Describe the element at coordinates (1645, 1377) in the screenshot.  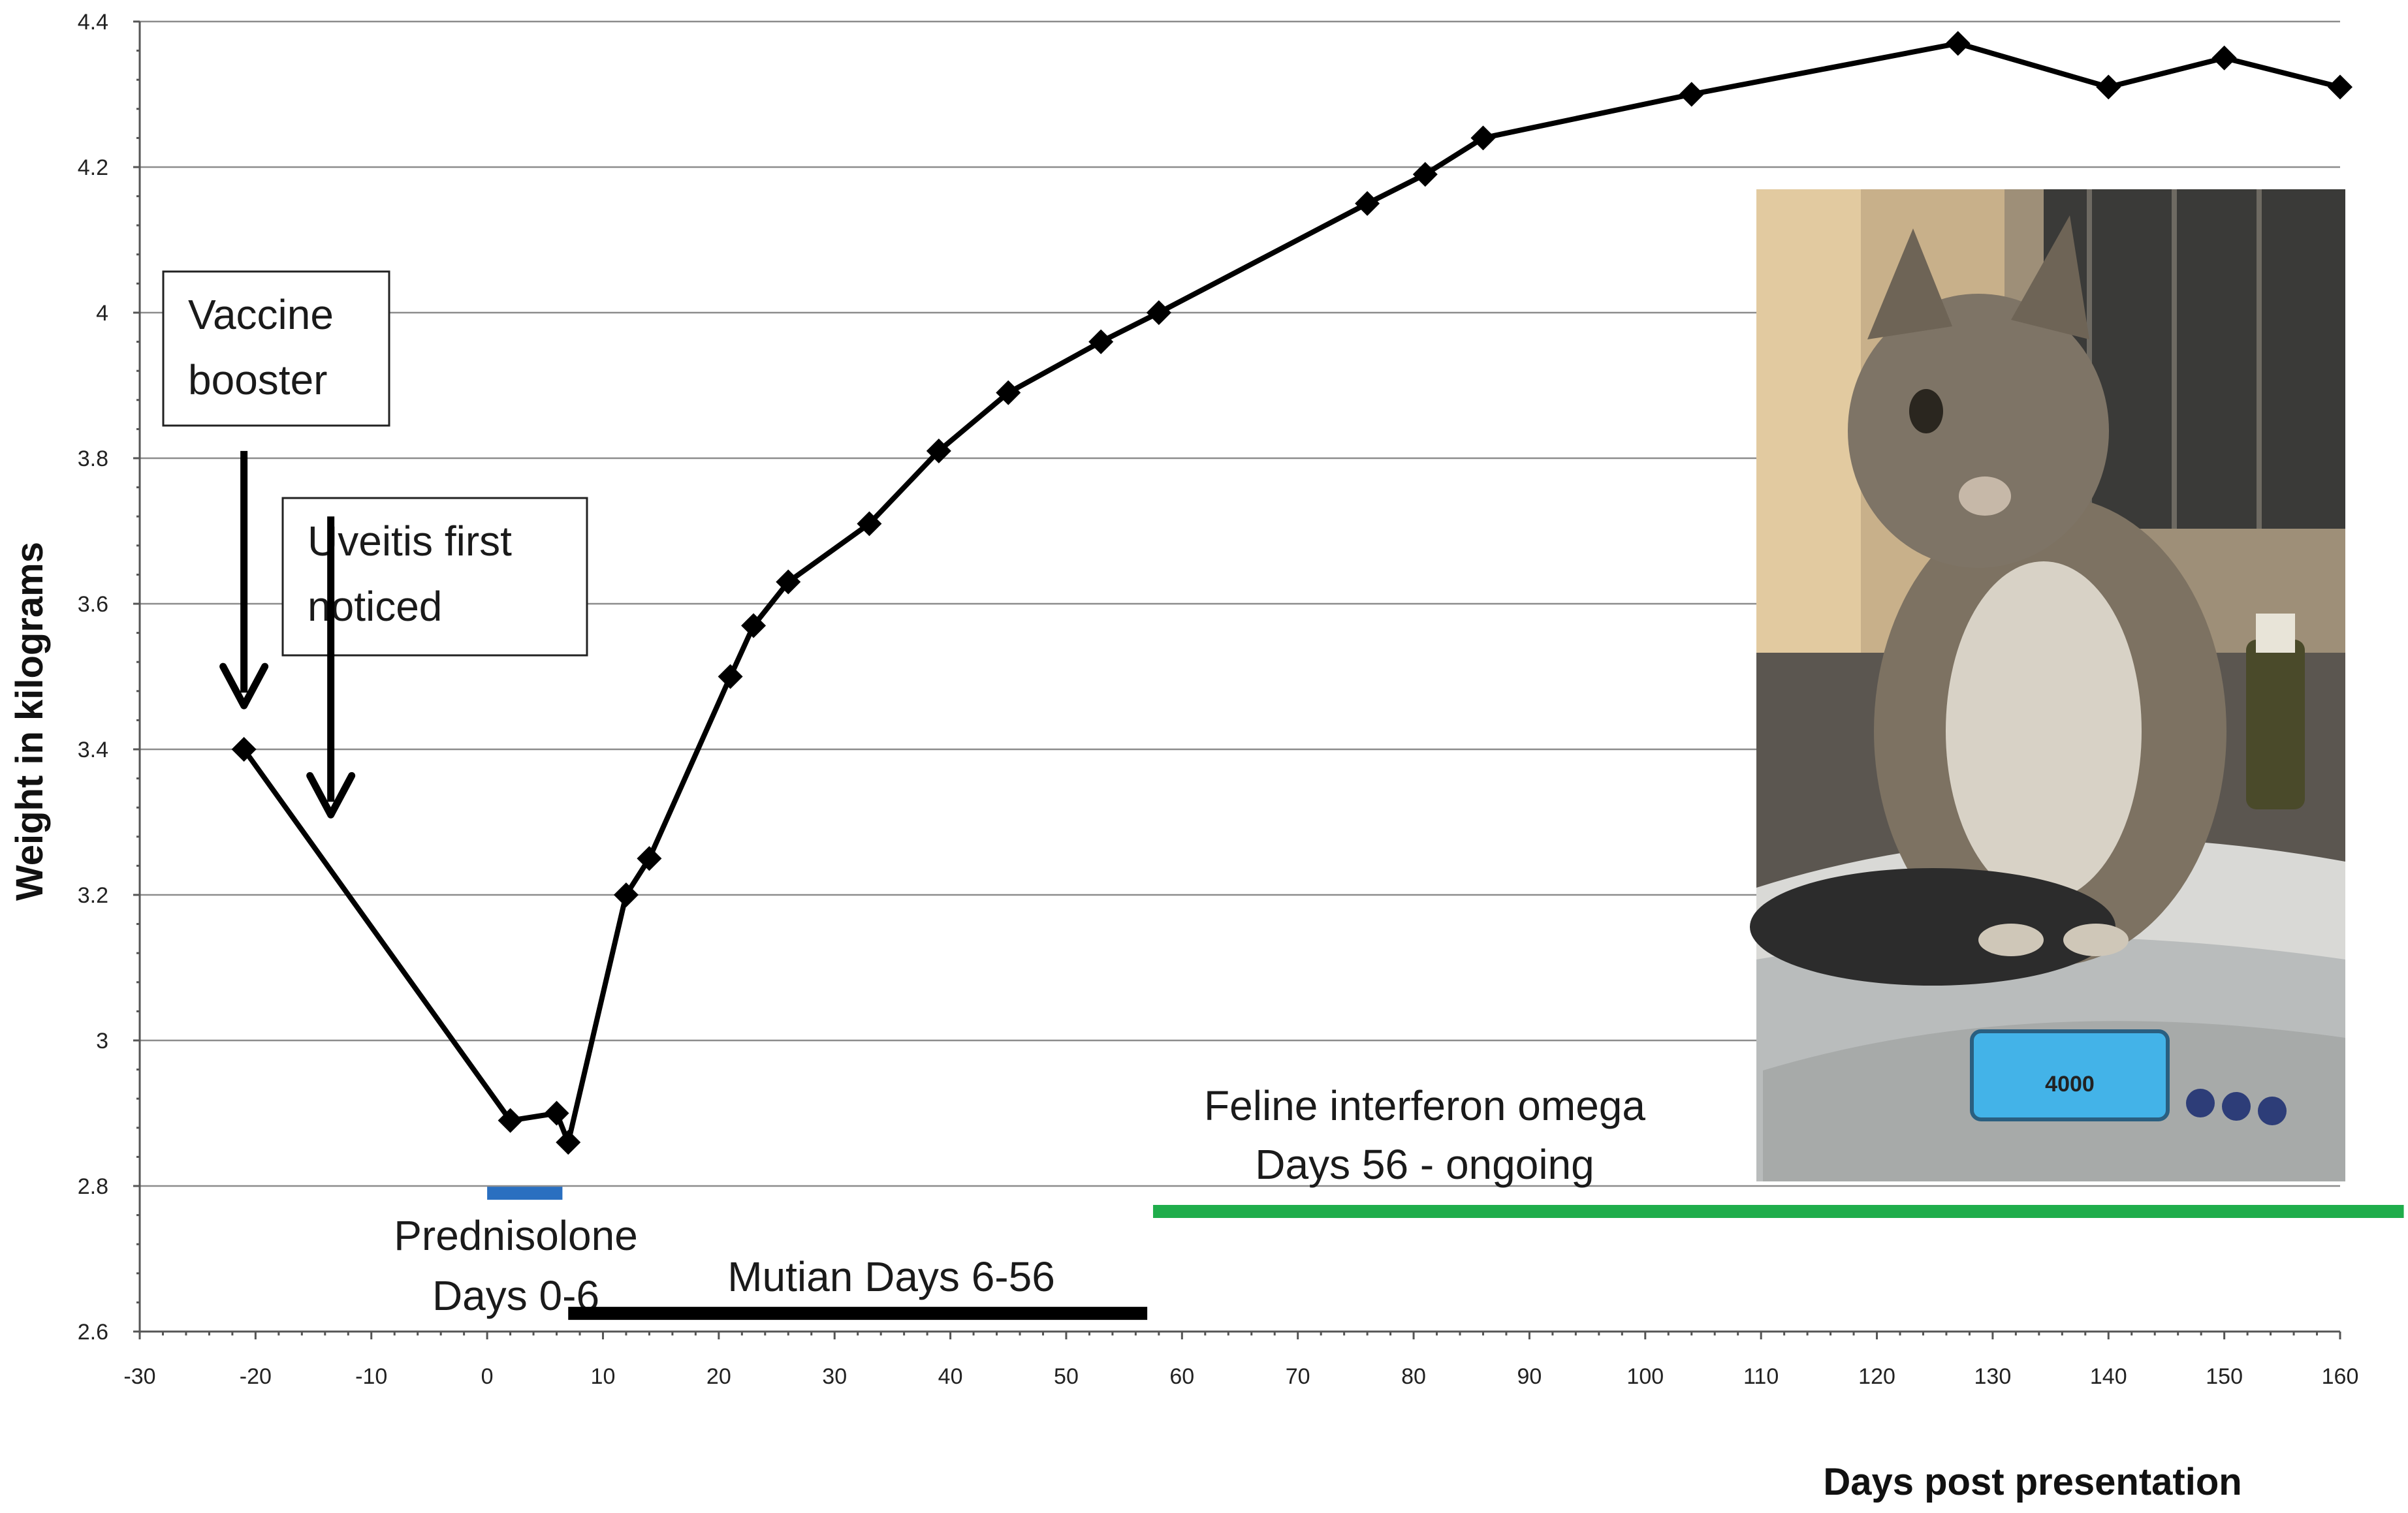
I see `x-tick-label: 100` at that location.